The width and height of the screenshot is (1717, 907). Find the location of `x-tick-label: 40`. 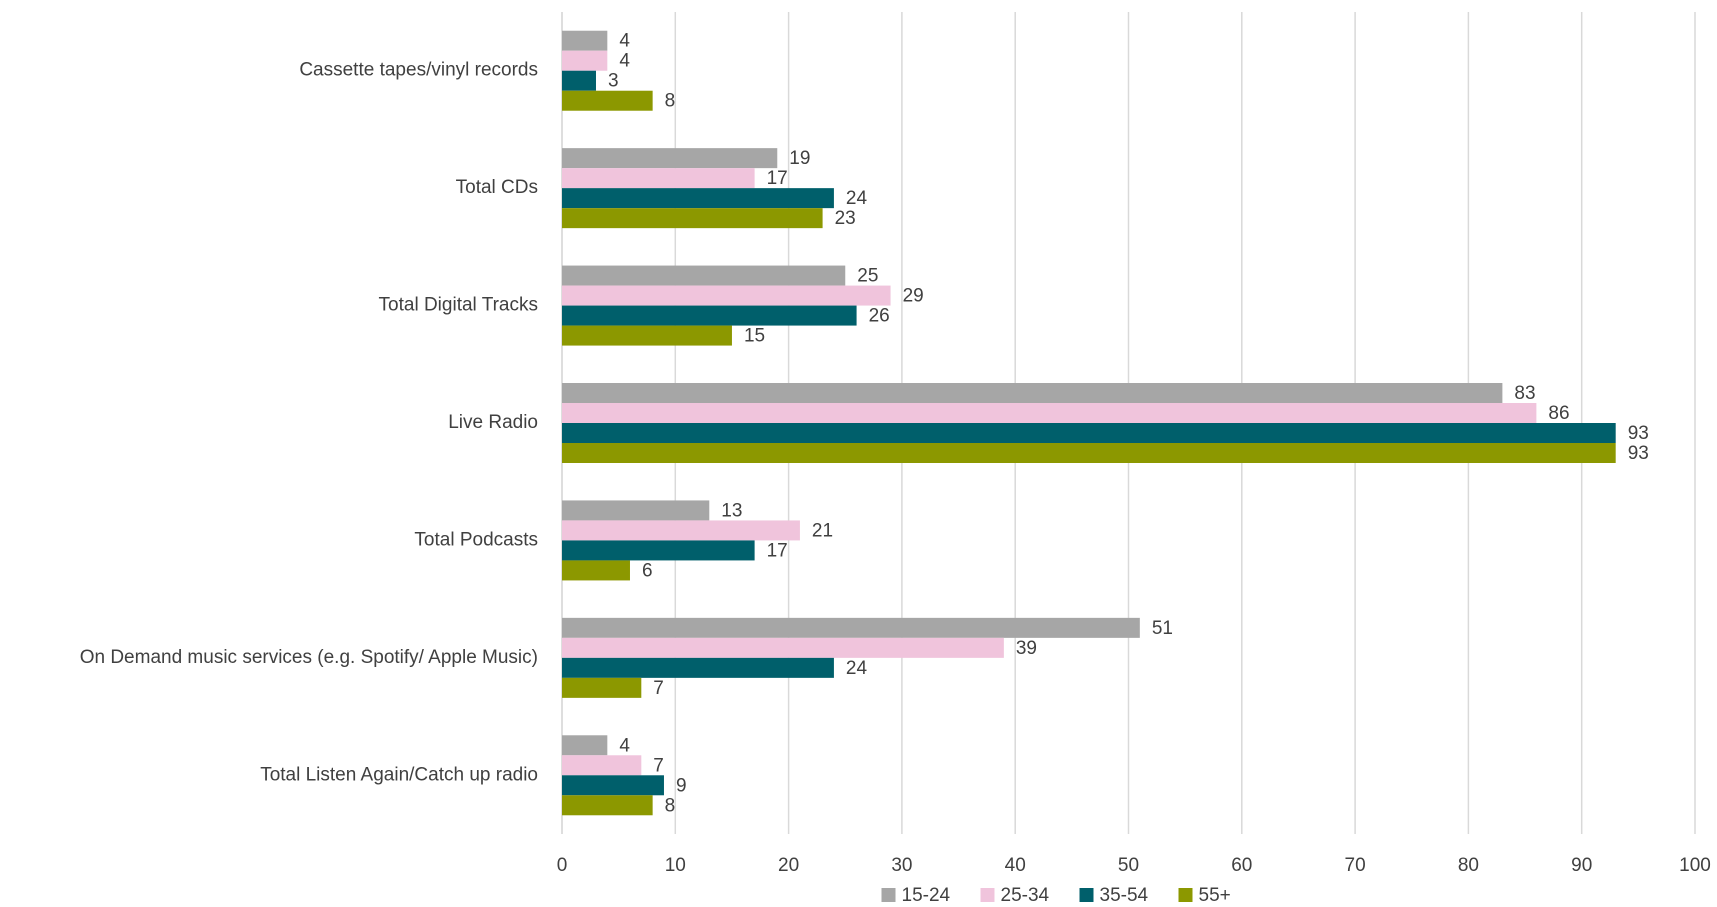

x-tick-label: 40 is located at coordinates (1015, 865).